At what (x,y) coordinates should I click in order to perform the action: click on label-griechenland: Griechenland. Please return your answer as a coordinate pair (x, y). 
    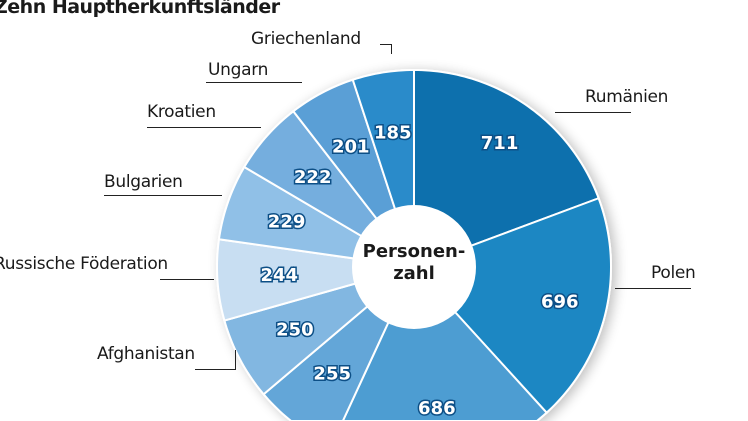
    Looking at the image, I should click on (306, 39).